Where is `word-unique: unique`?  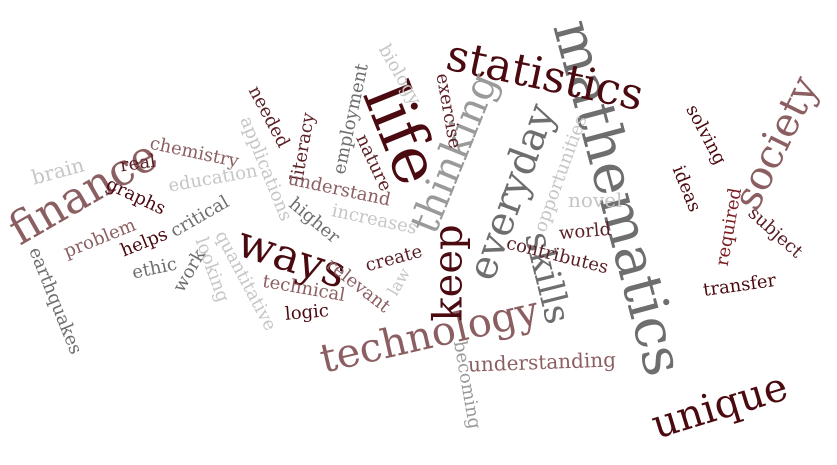 word-unique: unique is located at coordinates (720, 406).